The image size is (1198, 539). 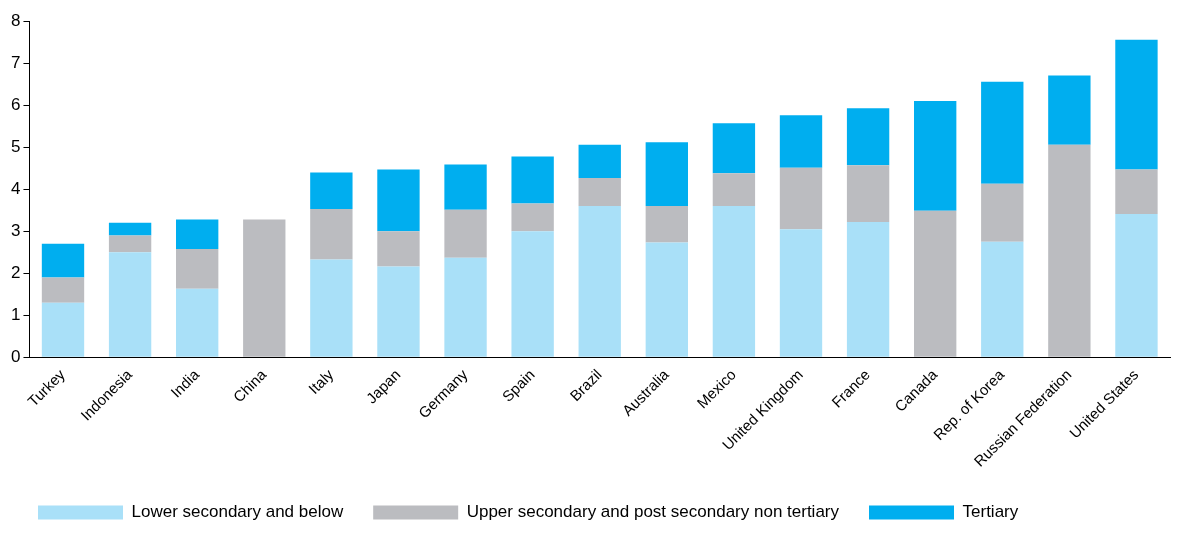 What do you see at coordinates (15, 104) in the screenshot?
I see `y-tick-label: 6` at bounding box center [15, 104].